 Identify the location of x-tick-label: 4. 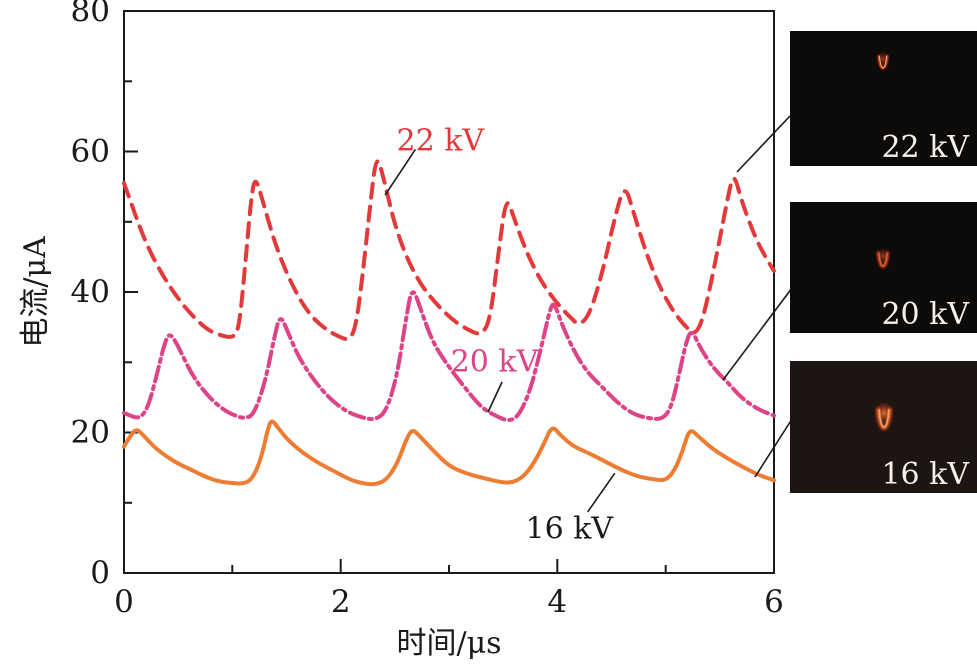
(557, 602).